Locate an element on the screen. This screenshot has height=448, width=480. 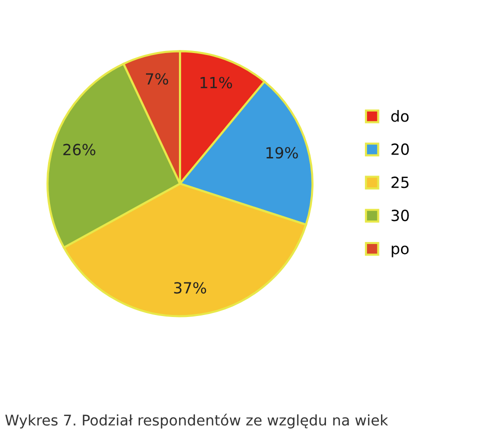
data-label: 11% is located at coordinates (216, 82).